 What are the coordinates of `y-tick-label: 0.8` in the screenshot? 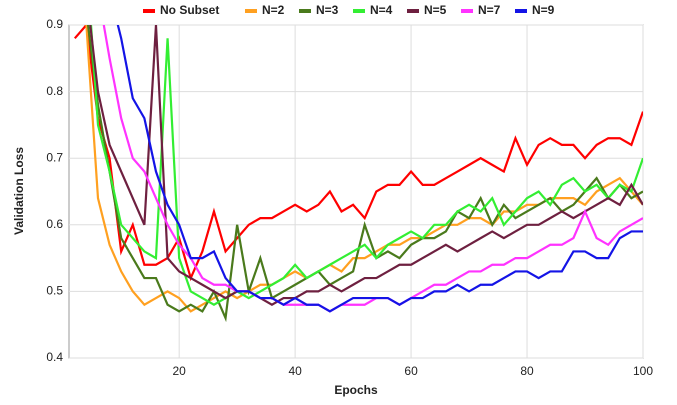 It's located at (54, 91).